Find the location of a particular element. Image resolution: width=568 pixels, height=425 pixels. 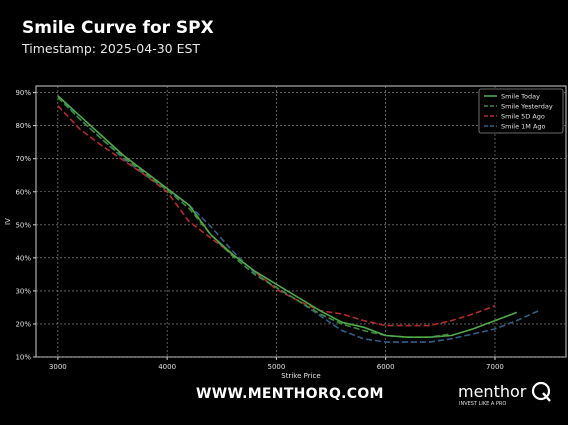

x-tick-label: 6000 is located at coordinates (386, 367).